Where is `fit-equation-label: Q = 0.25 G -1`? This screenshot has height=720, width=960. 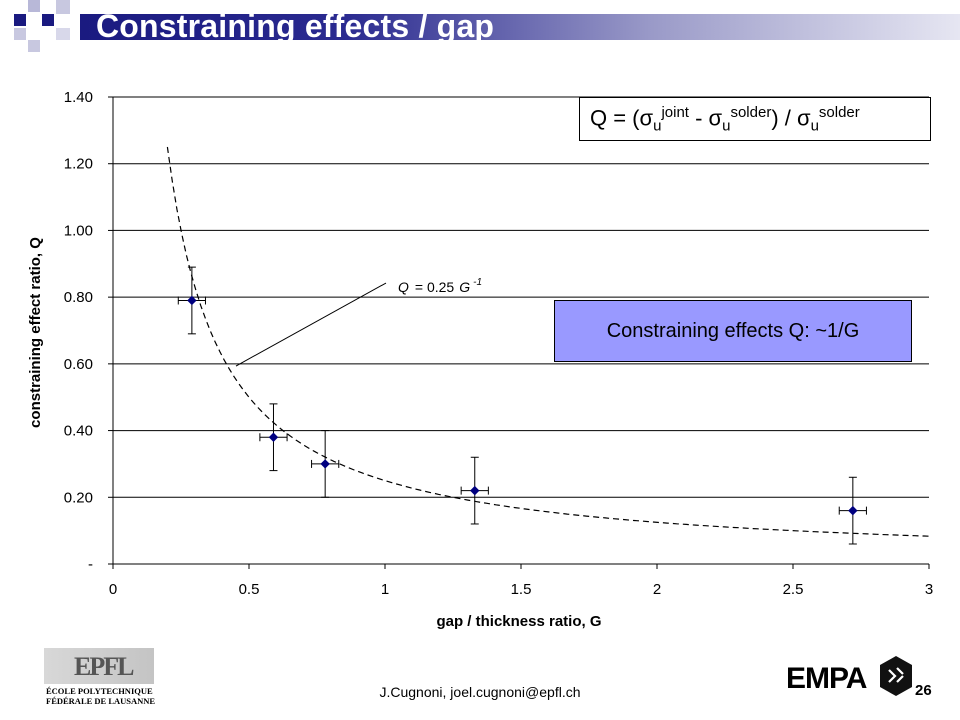
fit-equation-label: Q = 0.25 G -1 is located at coordinates (440, 286).